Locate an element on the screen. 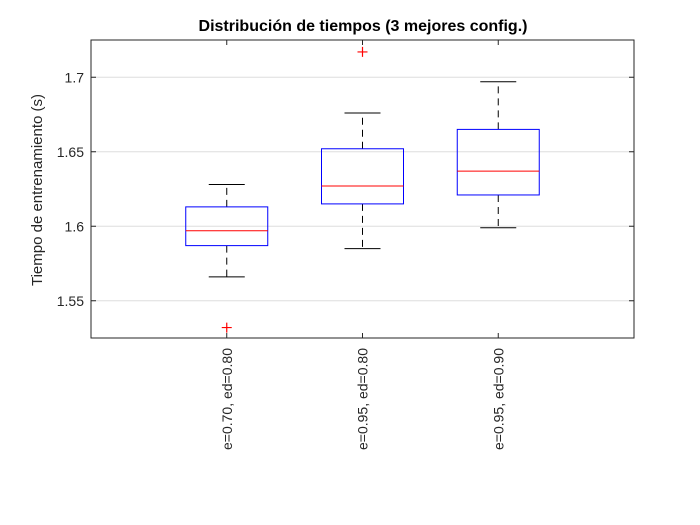  y-tick-label: 1.6 is located at coordinates (75, 226).